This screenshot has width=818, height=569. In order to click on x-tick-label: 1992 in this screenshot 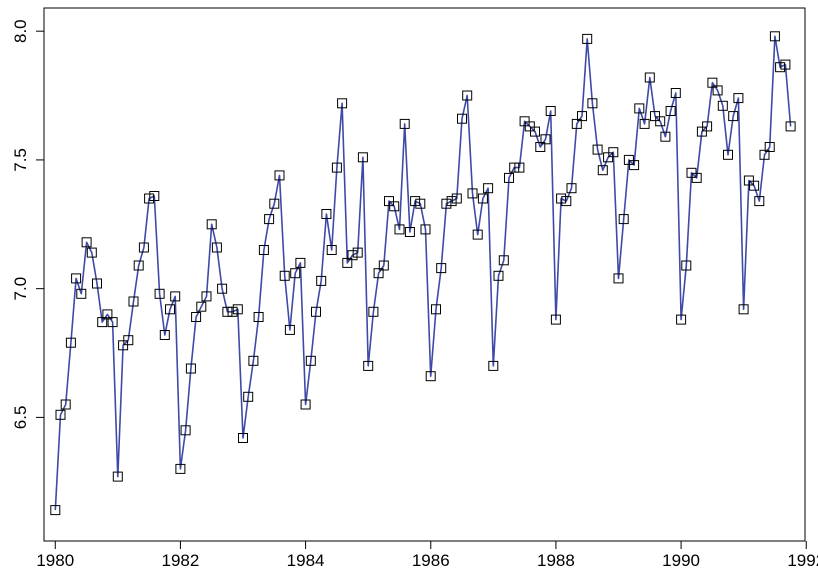, I will do `click(802, 560)`.